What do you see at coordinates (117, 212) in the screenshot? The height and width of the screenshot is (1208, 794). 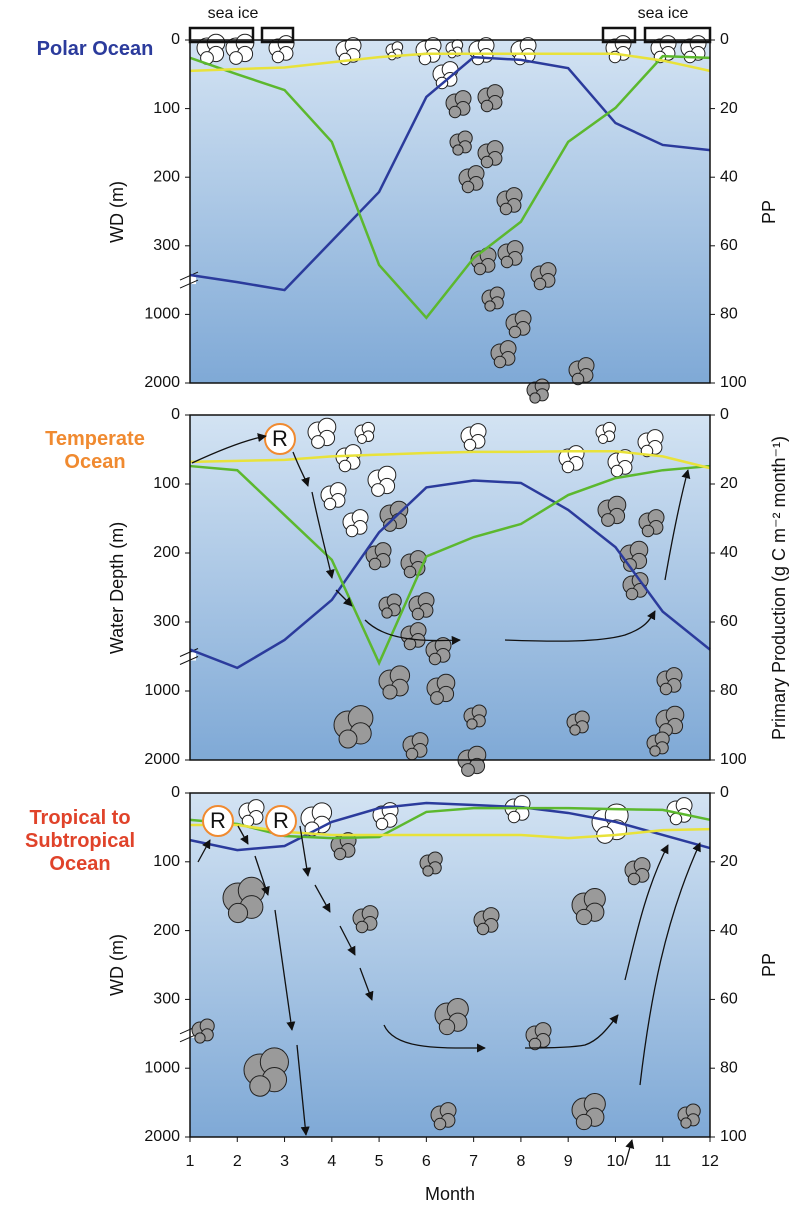 I see `y-axis-label: WD (m)` at bounding box center [117, 212].